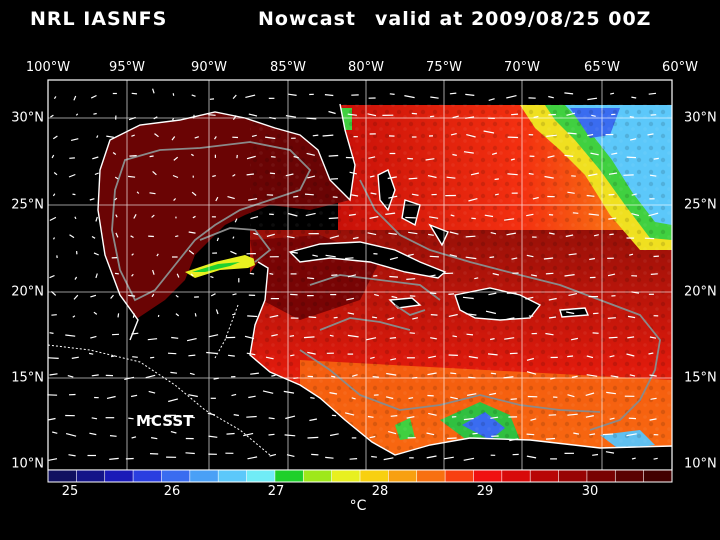 Image resolution: width=720 pixels, height=540 pixels. I want to click on cbar-label-27: 27, so click(276, 491).